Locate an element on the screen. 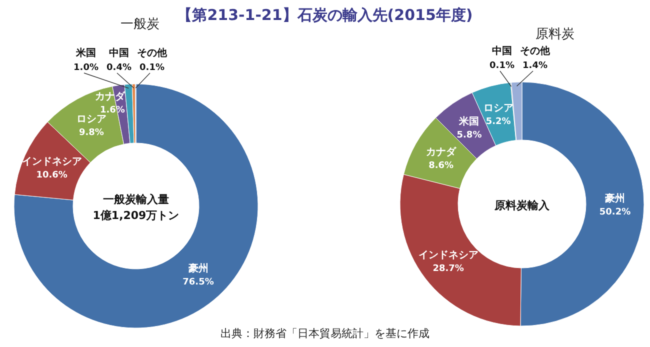 The width and height of the screenshot is (650, 347). data-label: 50.2% is located at coordinates (615, 213).